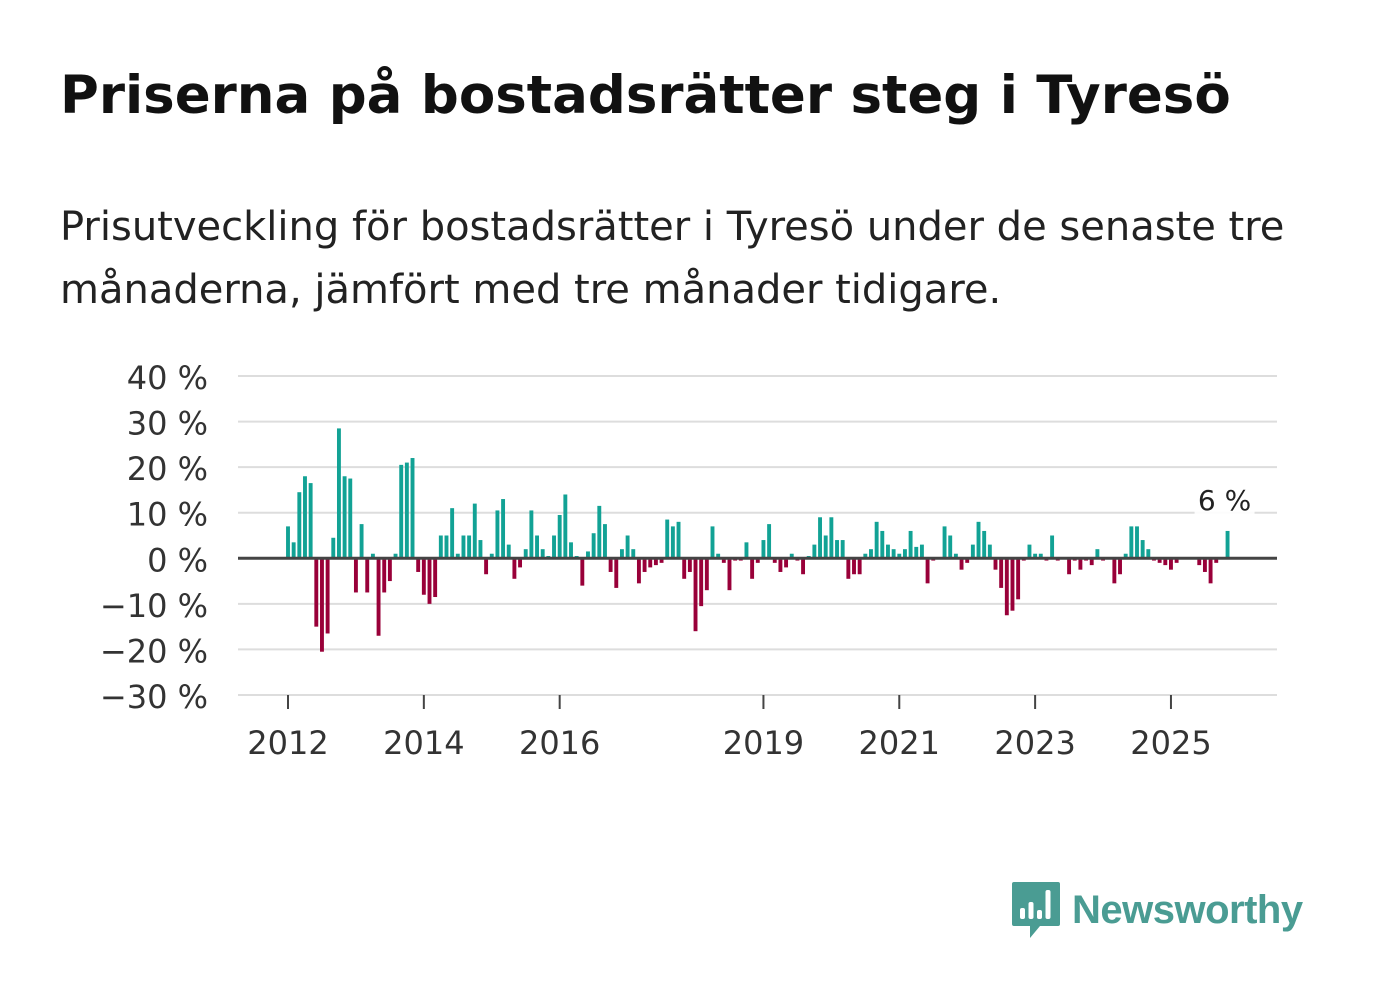 This screenshot has height=999, width=1382. Describe the element at coordinates (154, 651) in the screenshot. I see `y-tick-label: −20 %` at that location.